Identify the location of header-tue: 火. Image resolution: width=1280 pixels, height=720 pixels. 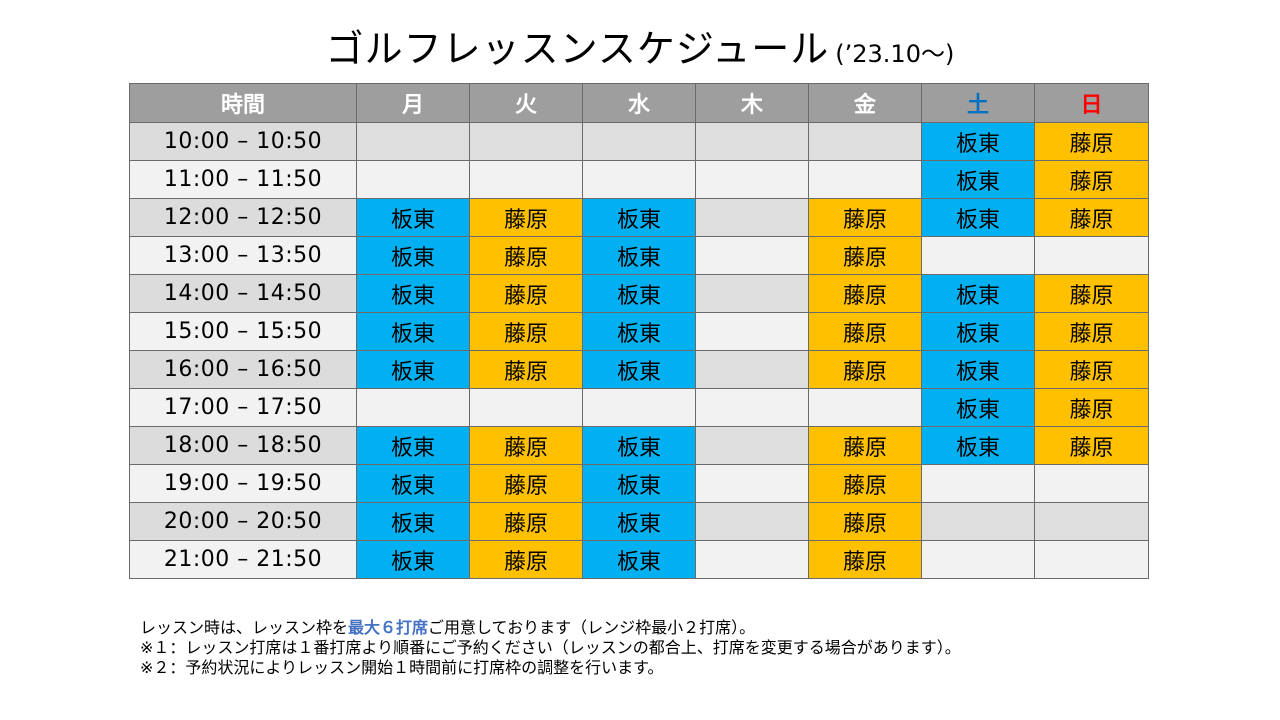
(526, 103).